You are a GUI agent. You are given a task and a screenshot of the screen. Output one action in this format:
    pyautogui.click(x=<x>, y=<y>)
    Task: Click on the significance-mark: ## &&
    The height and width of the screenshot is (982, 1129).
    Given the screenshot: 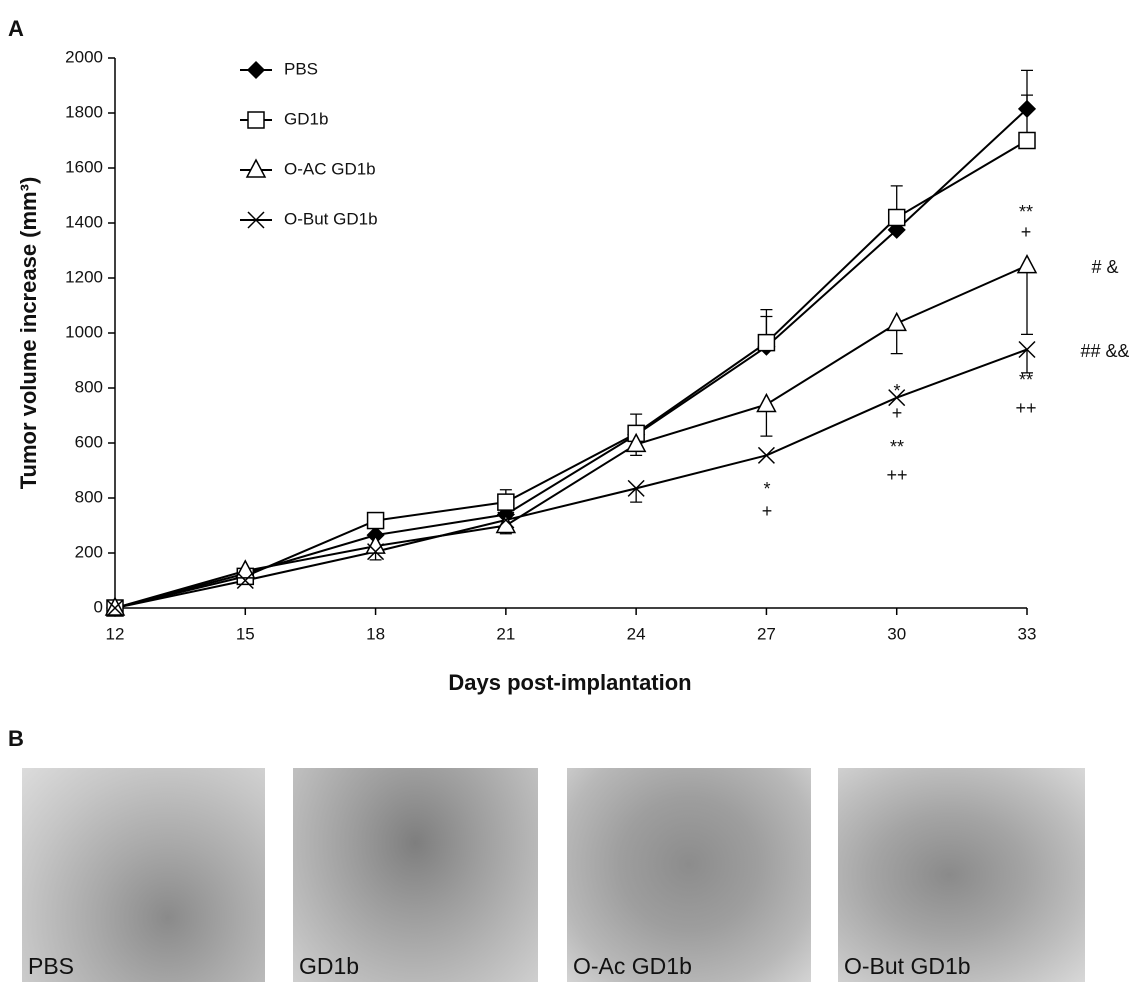 What is the action you would take?
    pyautogui.click(x=1104, y=351)
    